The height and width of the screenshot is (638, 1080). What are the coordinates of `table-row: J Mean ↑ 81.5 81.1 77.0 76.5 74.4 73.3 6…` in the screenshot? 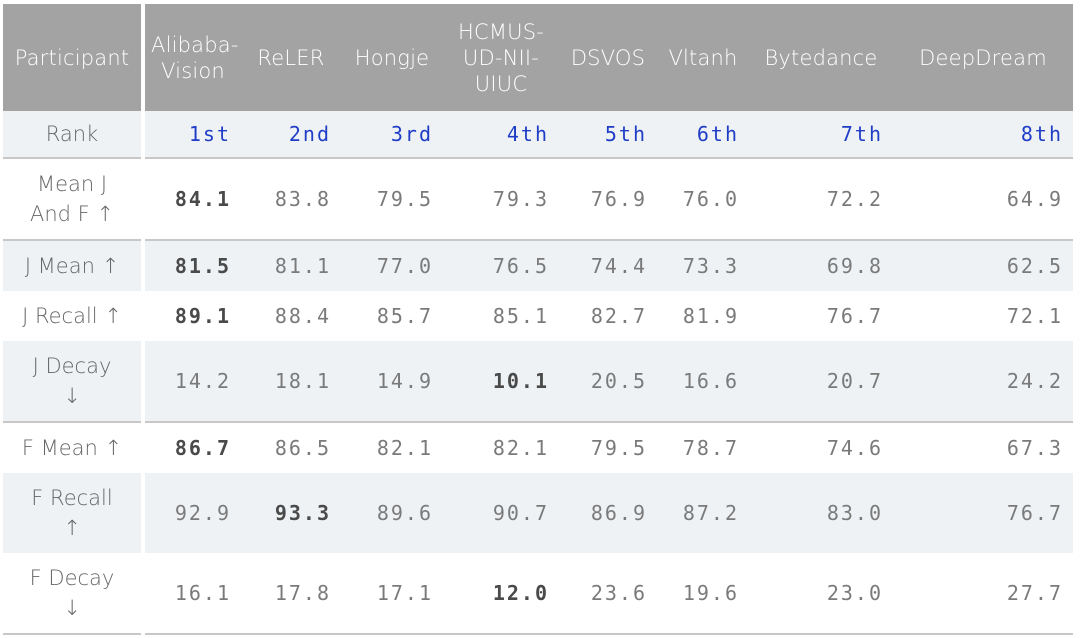 It's located at (538, 265).